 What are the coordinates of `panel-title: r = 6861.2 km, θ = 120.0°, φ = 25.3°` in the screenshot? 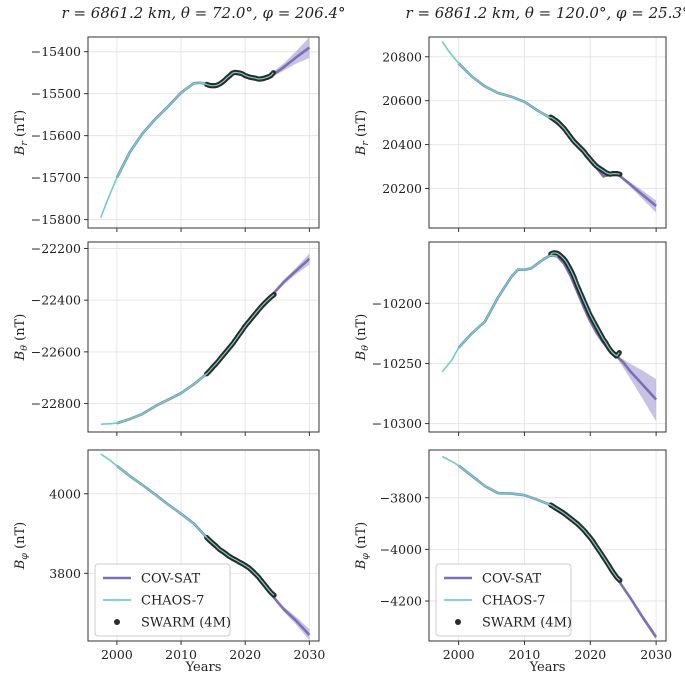 It's located at (545, 13).